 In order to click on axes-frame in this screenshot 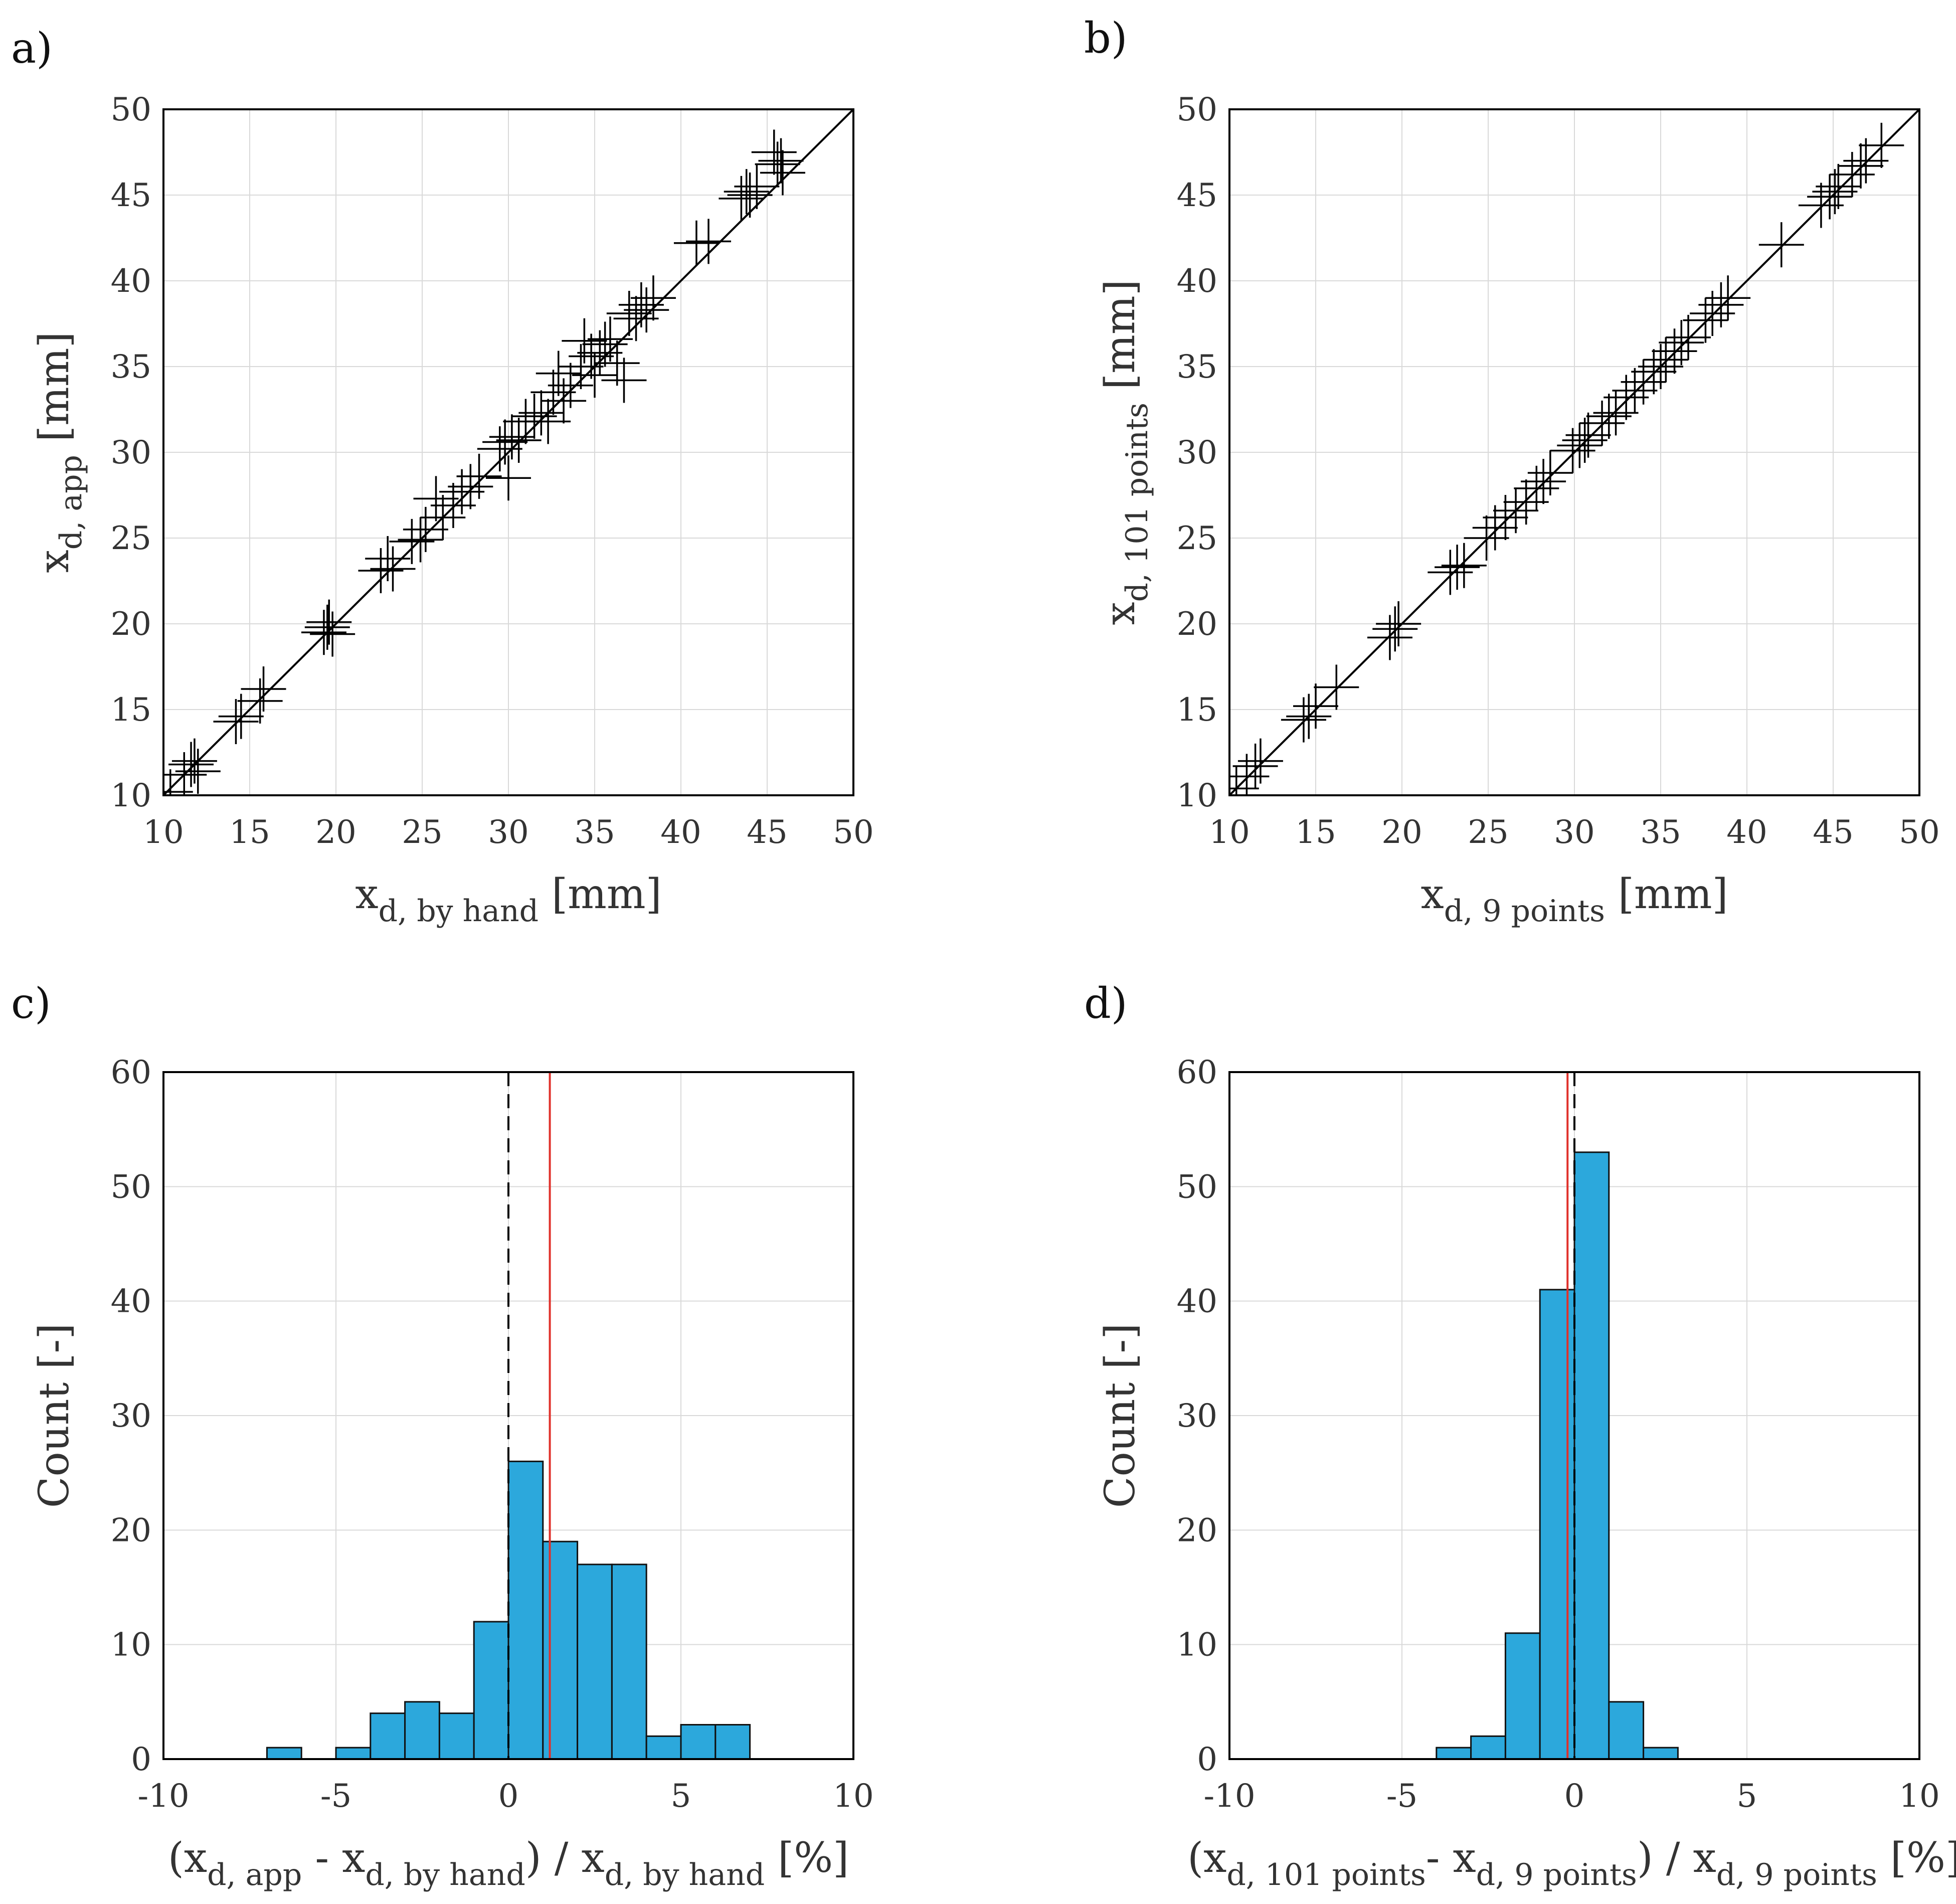, I will do `click(1574, 1415)`.